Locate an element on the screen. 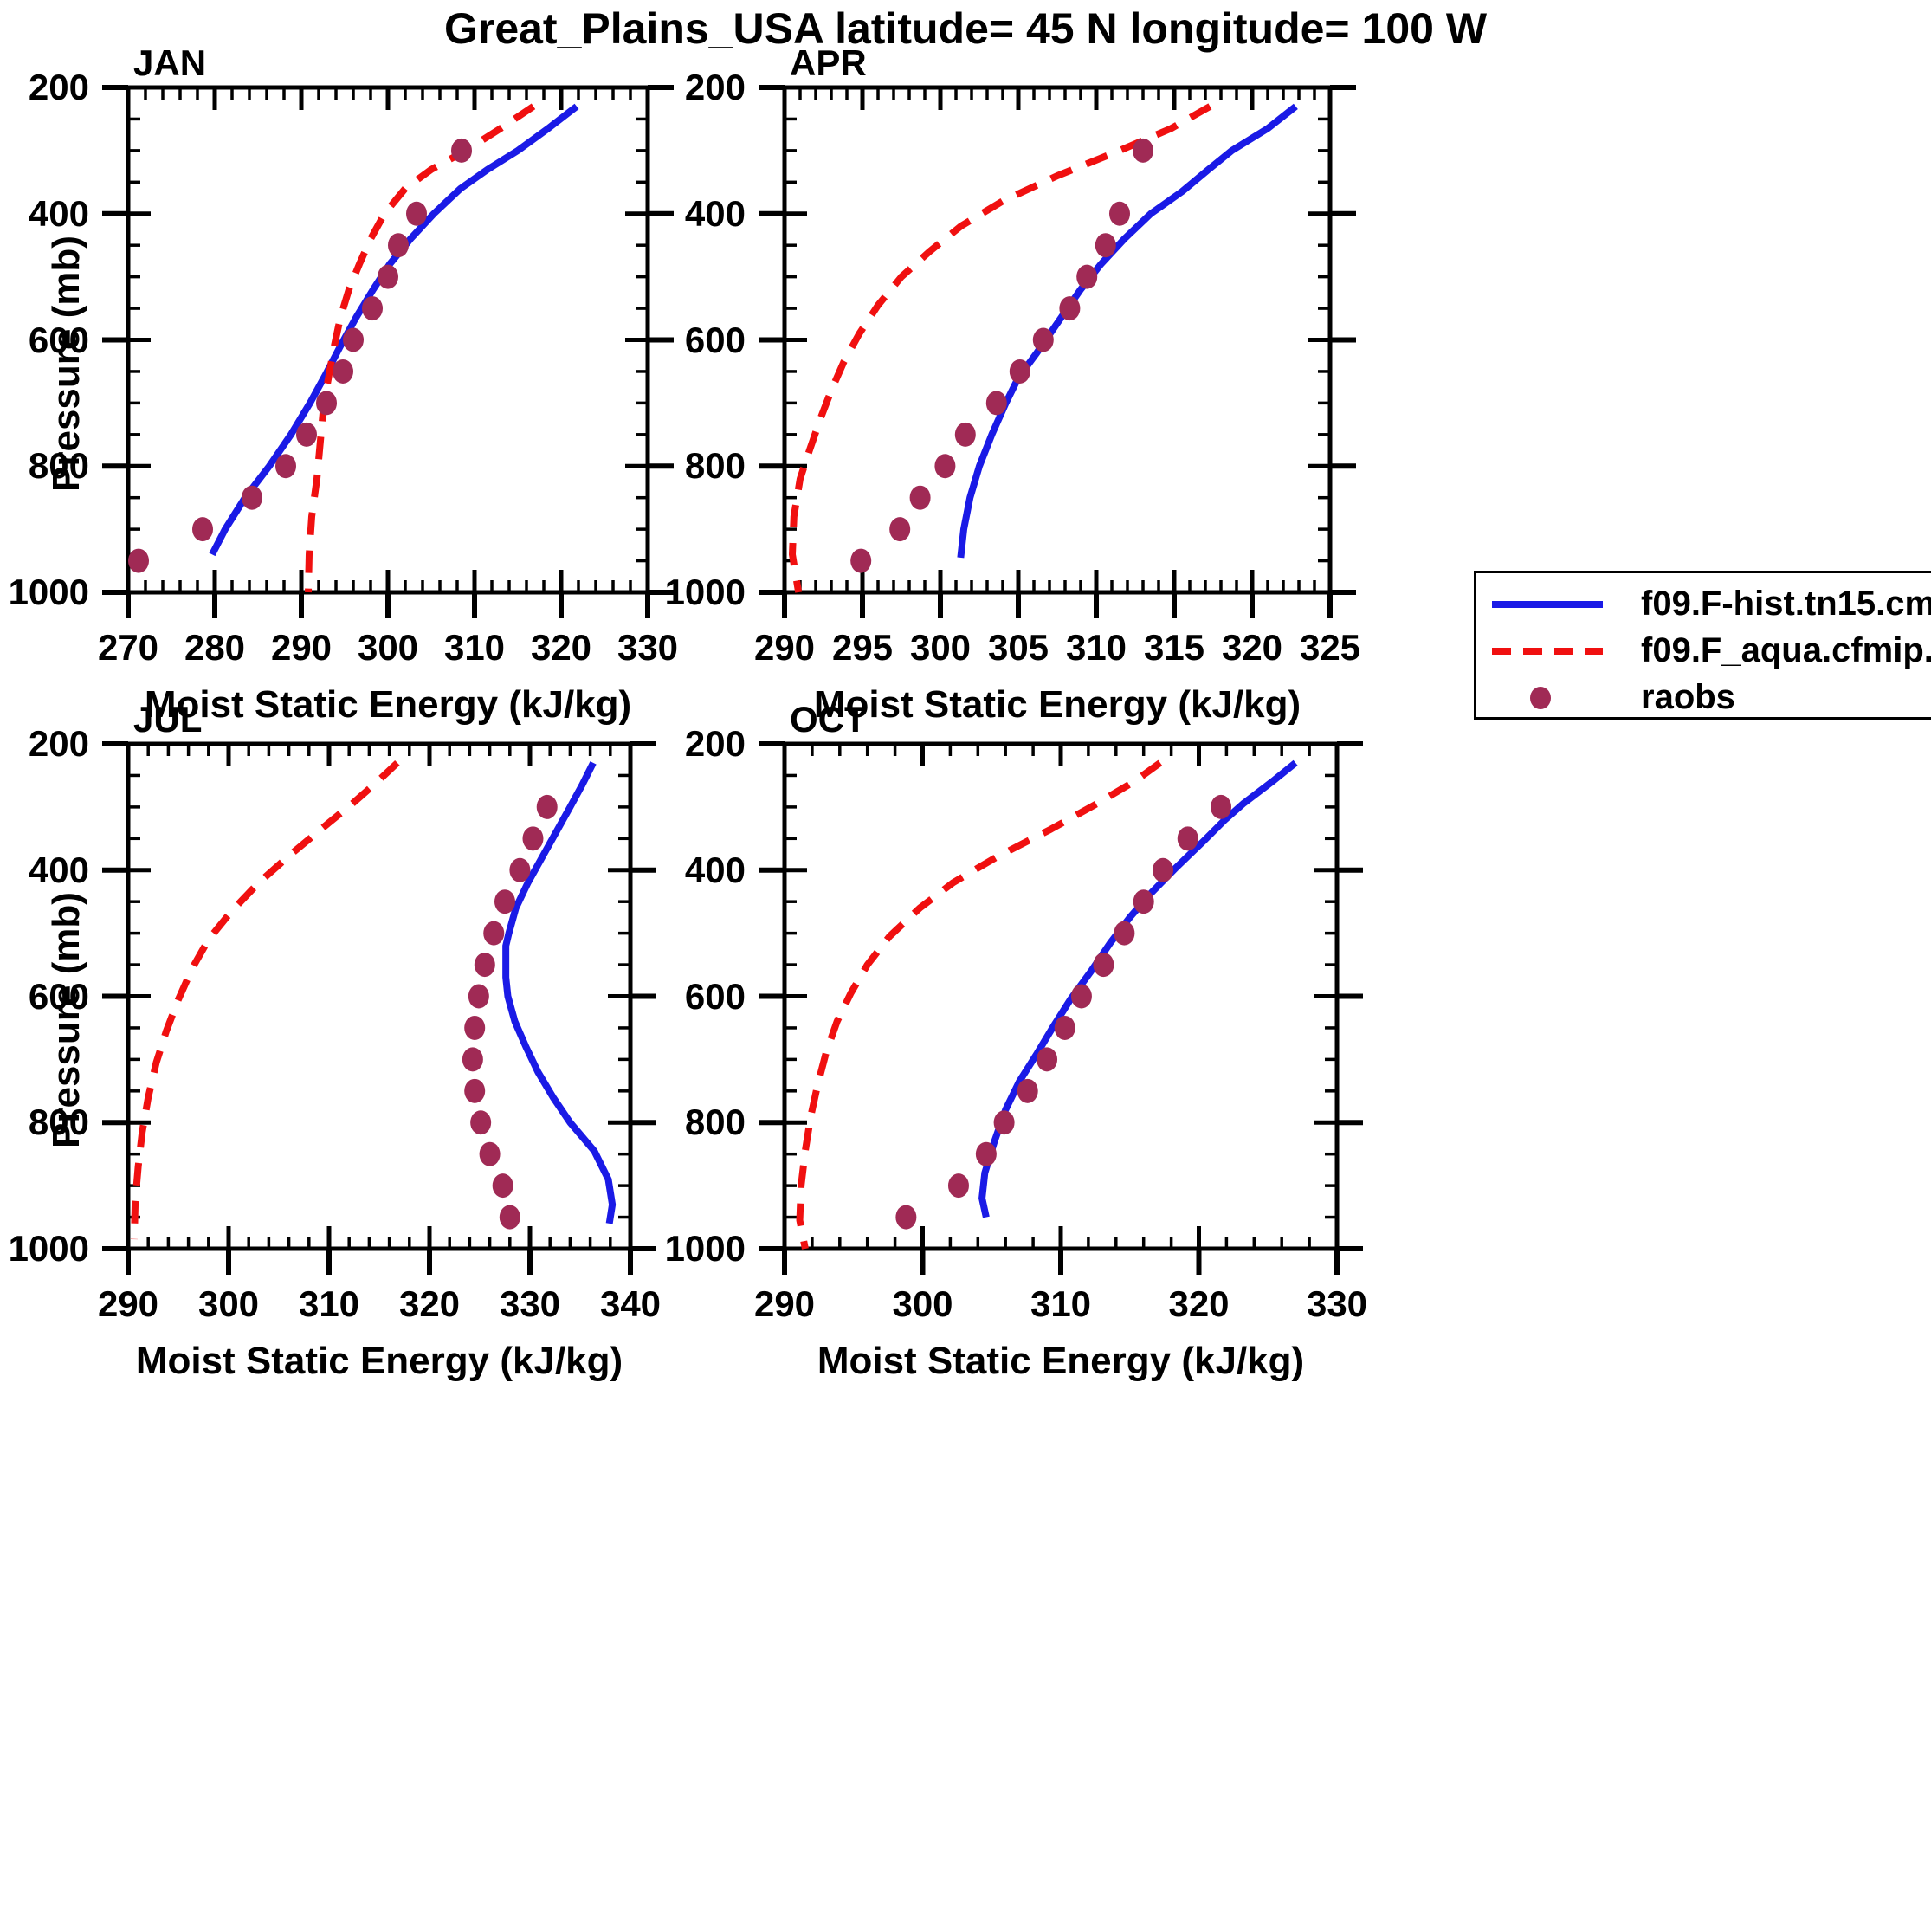  y-axis-title: Pressure (mb) is located at coordinates (66, 363).